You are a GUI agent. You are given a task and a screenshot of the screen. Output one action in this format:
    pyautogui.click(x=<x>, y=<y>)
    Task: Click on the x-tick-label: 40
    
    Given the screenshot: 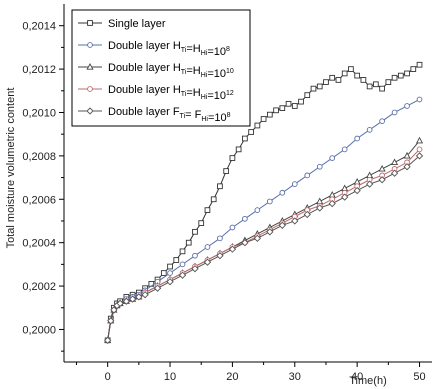 What is the action you would take?
    pyautogui.click(x=357, y=377)
    